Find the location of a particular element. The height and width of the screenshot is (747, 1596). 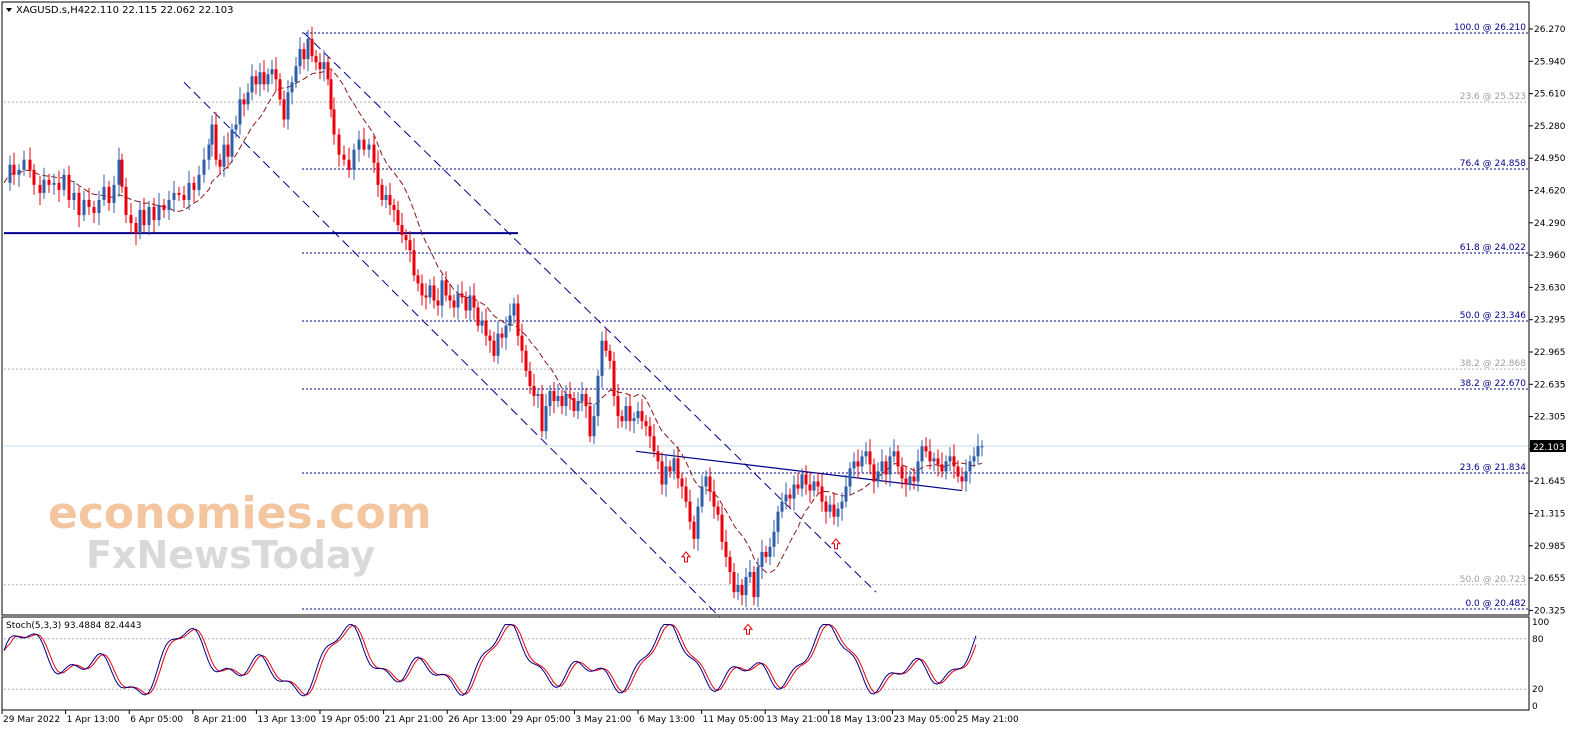

indicator-panel is located at coordinates (765, 663).